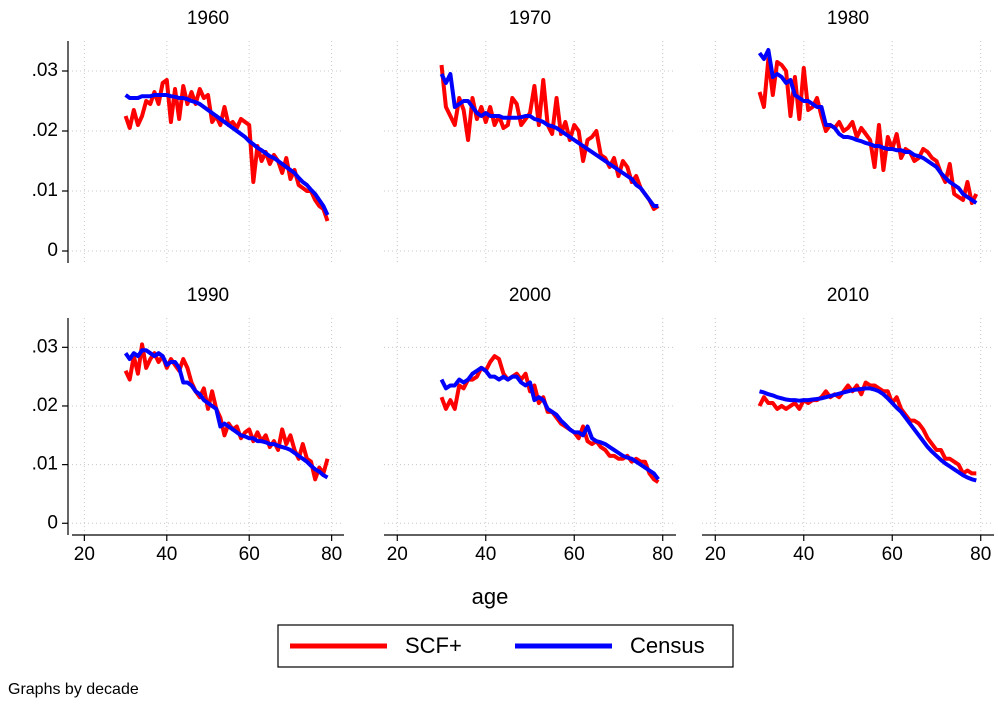  What do you see at coordinates (848, 18) in the screenshot?
I see `panel-title: 1980` at bounding box center [848, 18].